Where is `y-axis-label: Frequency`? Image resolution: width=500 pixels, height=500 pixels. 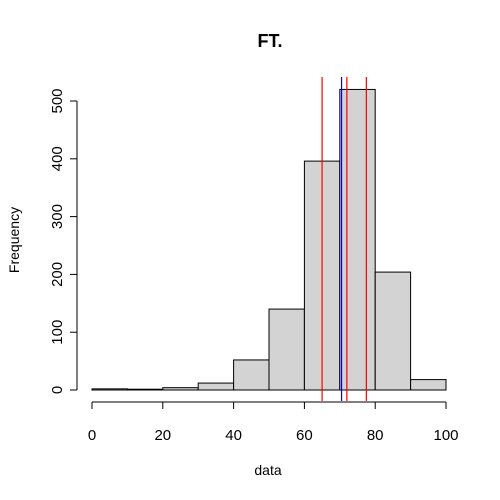
y-axis-label: Frequency is located at coordinates (14, 240).